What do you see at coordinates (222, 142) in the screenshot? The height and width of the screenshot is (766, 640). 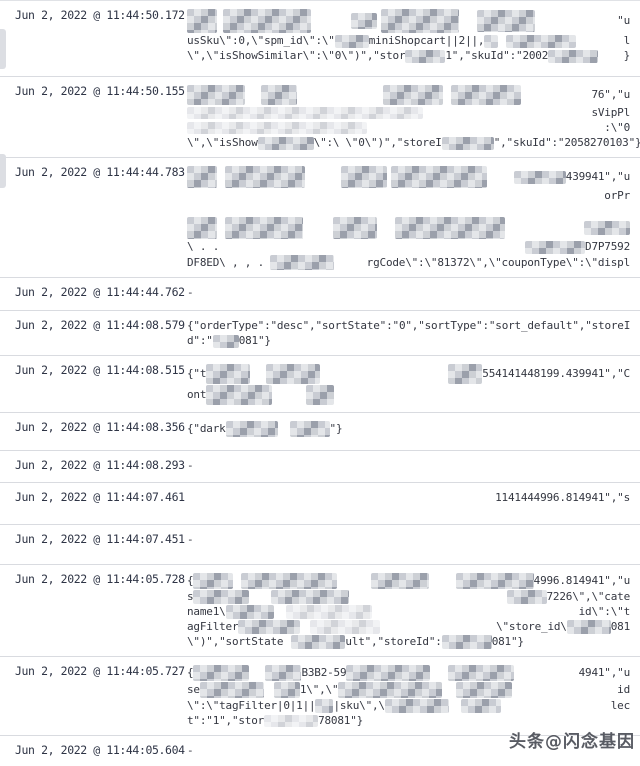 I see `message-fragment: \",\"isShow` at bounding box center [222, 142].